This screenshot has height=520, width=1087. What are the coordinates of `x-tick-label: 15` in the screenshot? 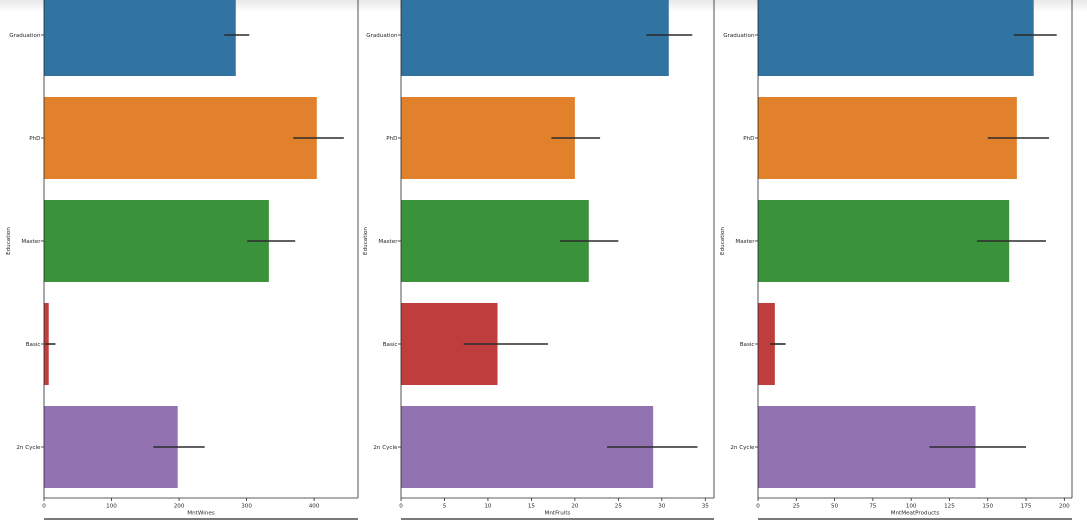 It's located at (532, 507).